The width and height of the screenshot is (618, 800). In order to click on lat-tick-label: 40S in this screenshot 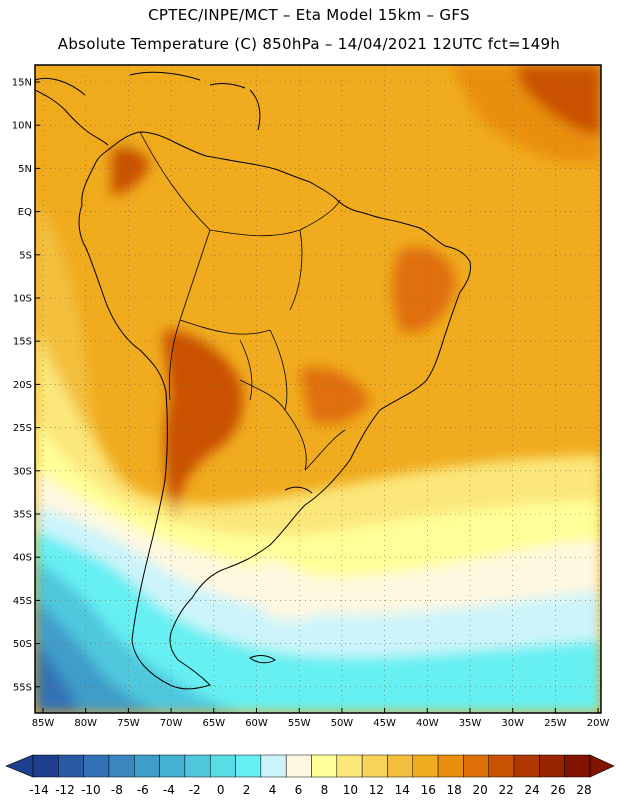, I will do `click(22, 558)`.